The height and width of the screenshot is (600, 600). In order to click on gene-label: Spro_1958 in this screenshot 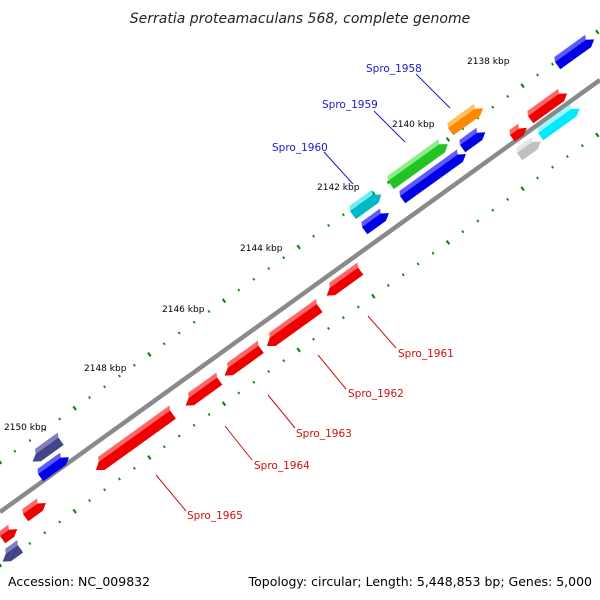, I will do `click(394, 69)`.